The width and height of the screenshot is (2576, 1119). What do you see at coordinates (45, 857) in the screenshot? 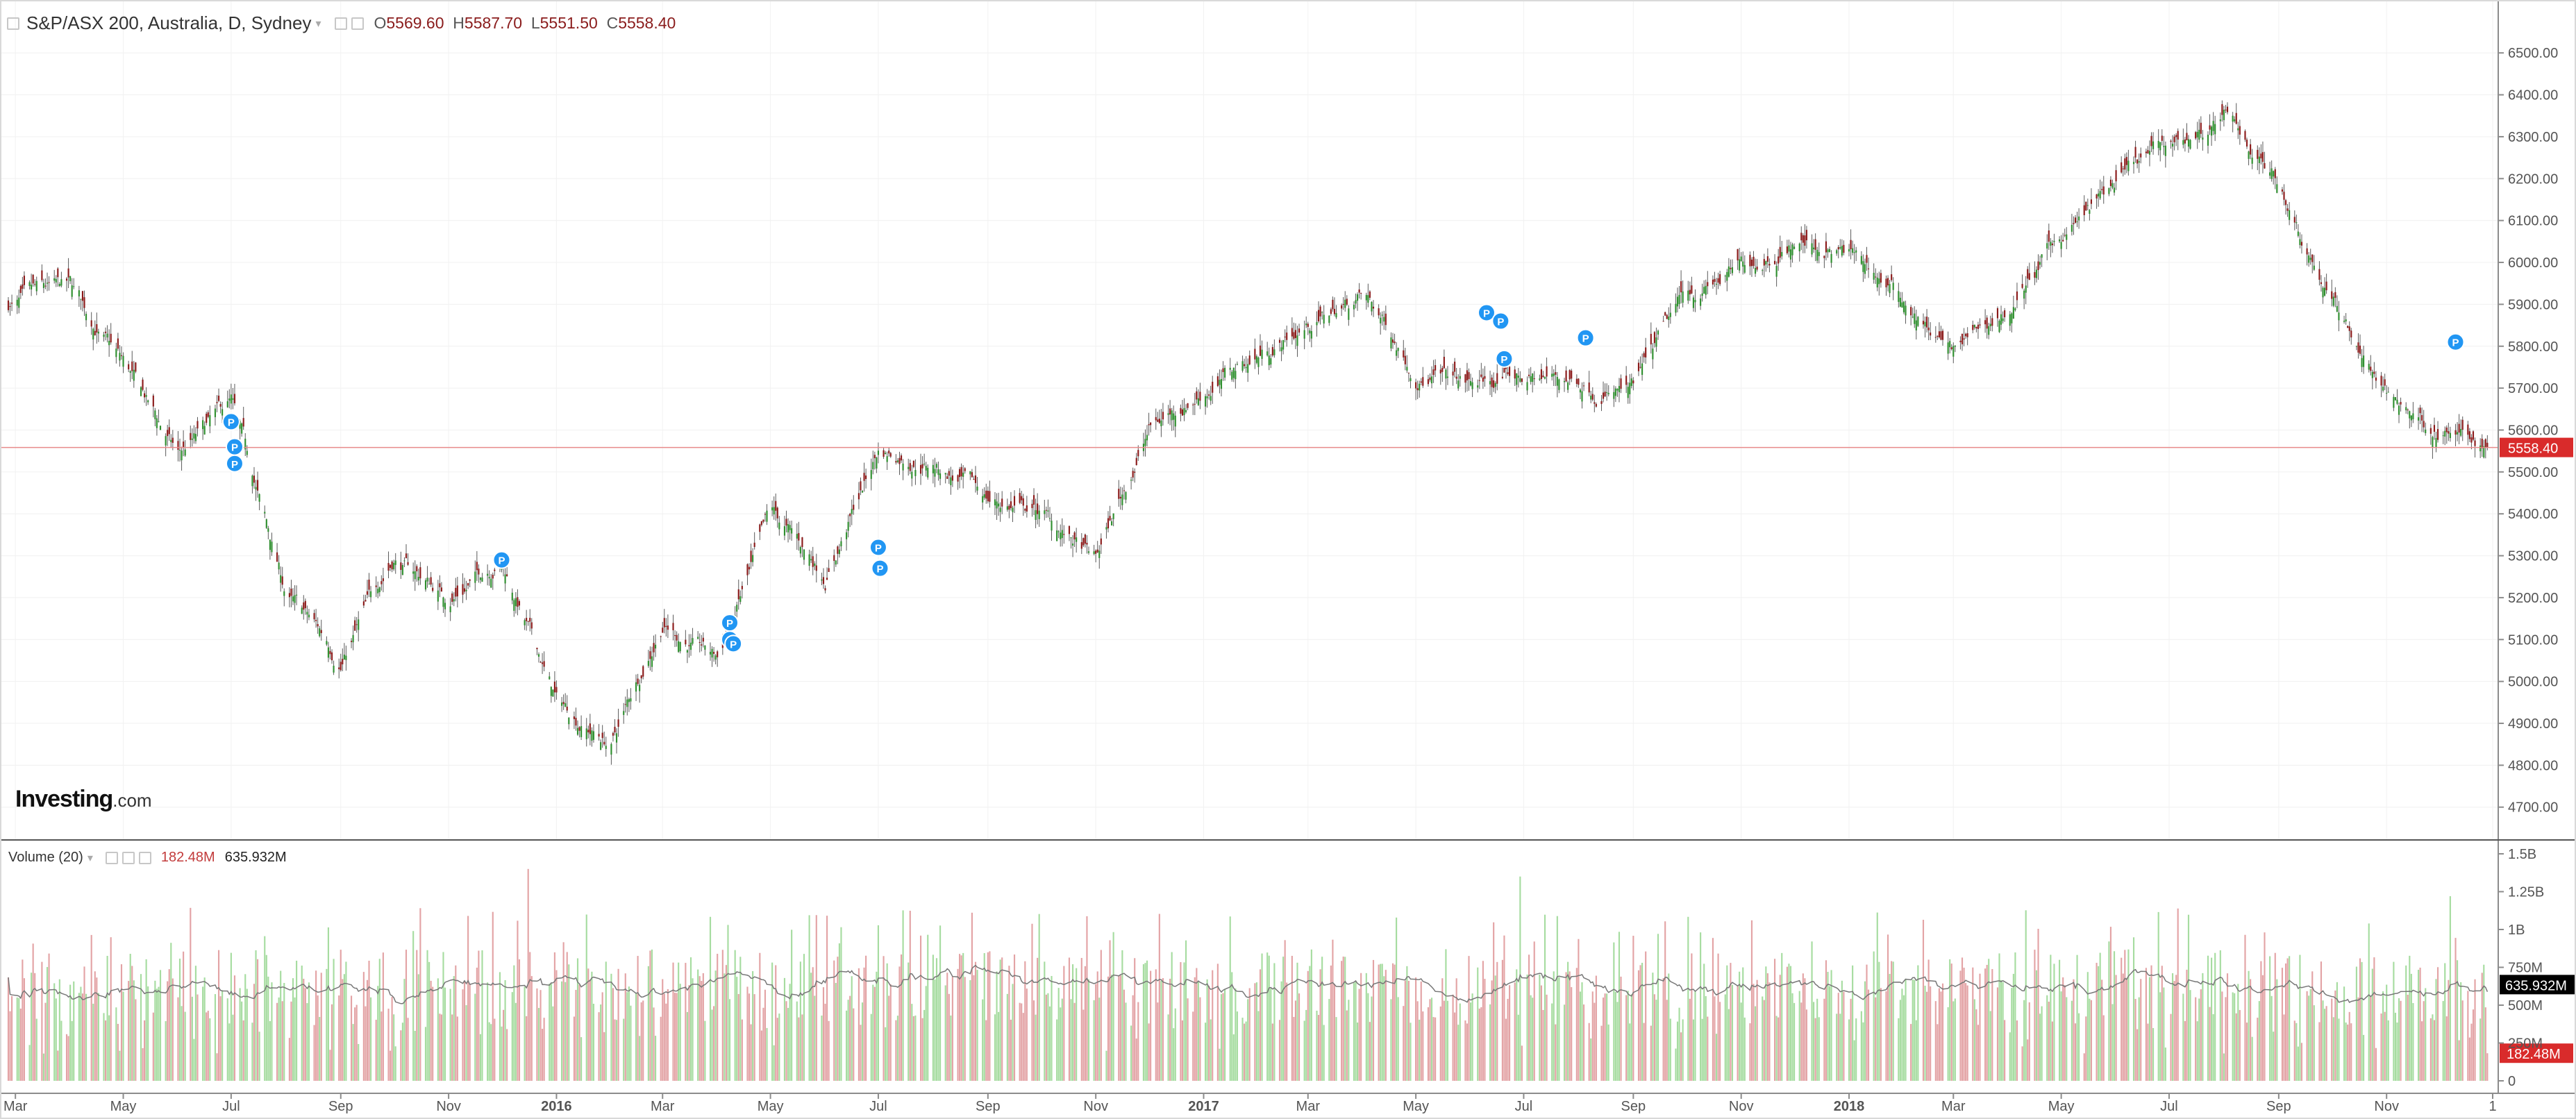
I see `volume-title: Volume (20)` at bounding box center [45, 857].